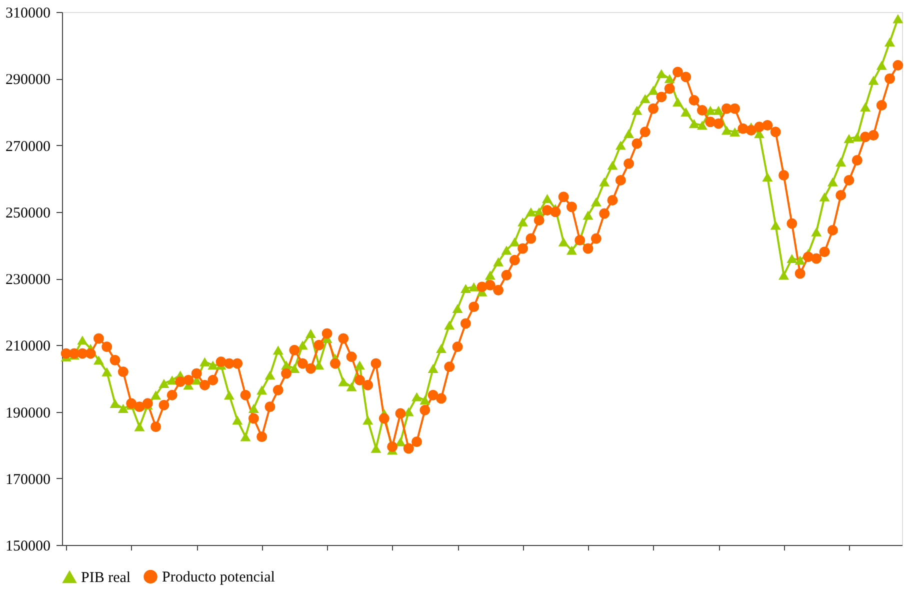 The image size is (908, 591). I want to click on y-tick-label: 150000, so click(28, 546).